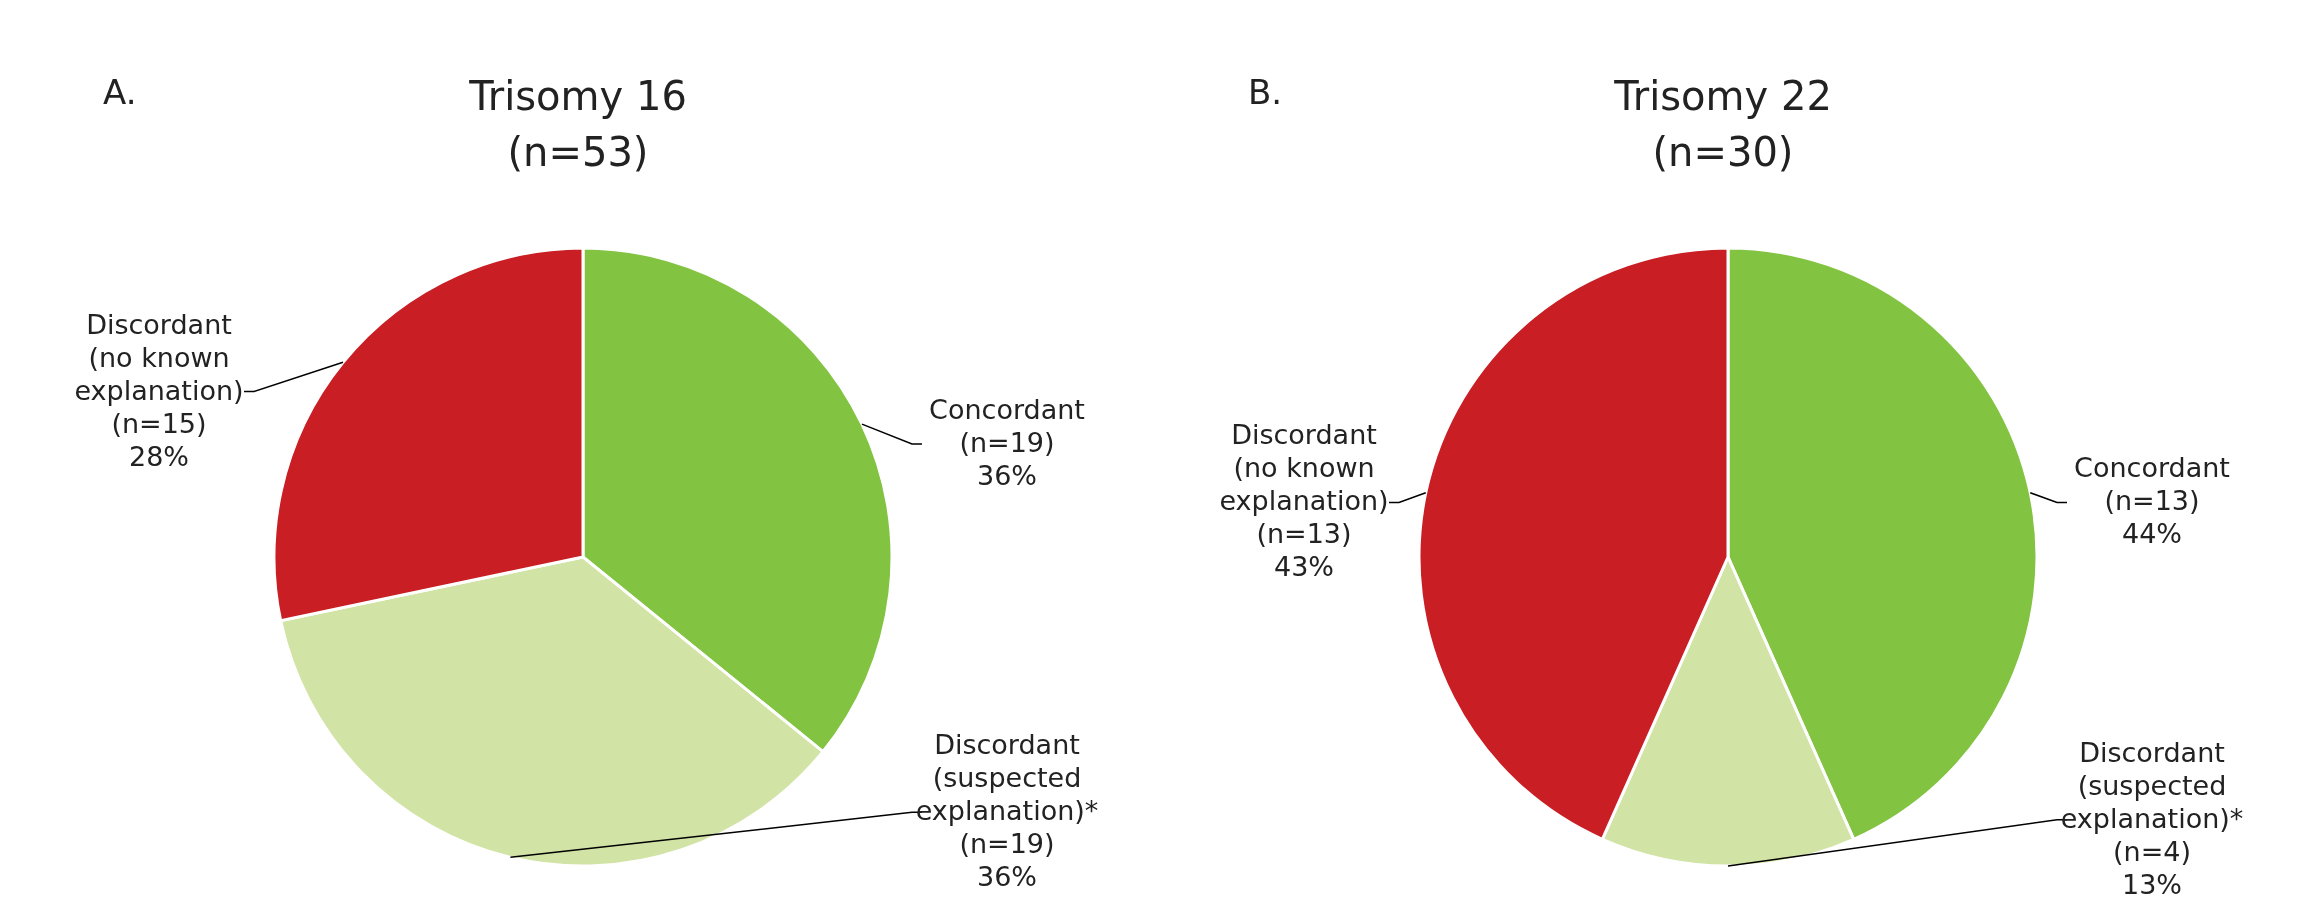  What do you see at coordinates (1723, 96) in the screenshot?
I see `chart-title: Trisomy 22` at bounding box center [1723, 96].